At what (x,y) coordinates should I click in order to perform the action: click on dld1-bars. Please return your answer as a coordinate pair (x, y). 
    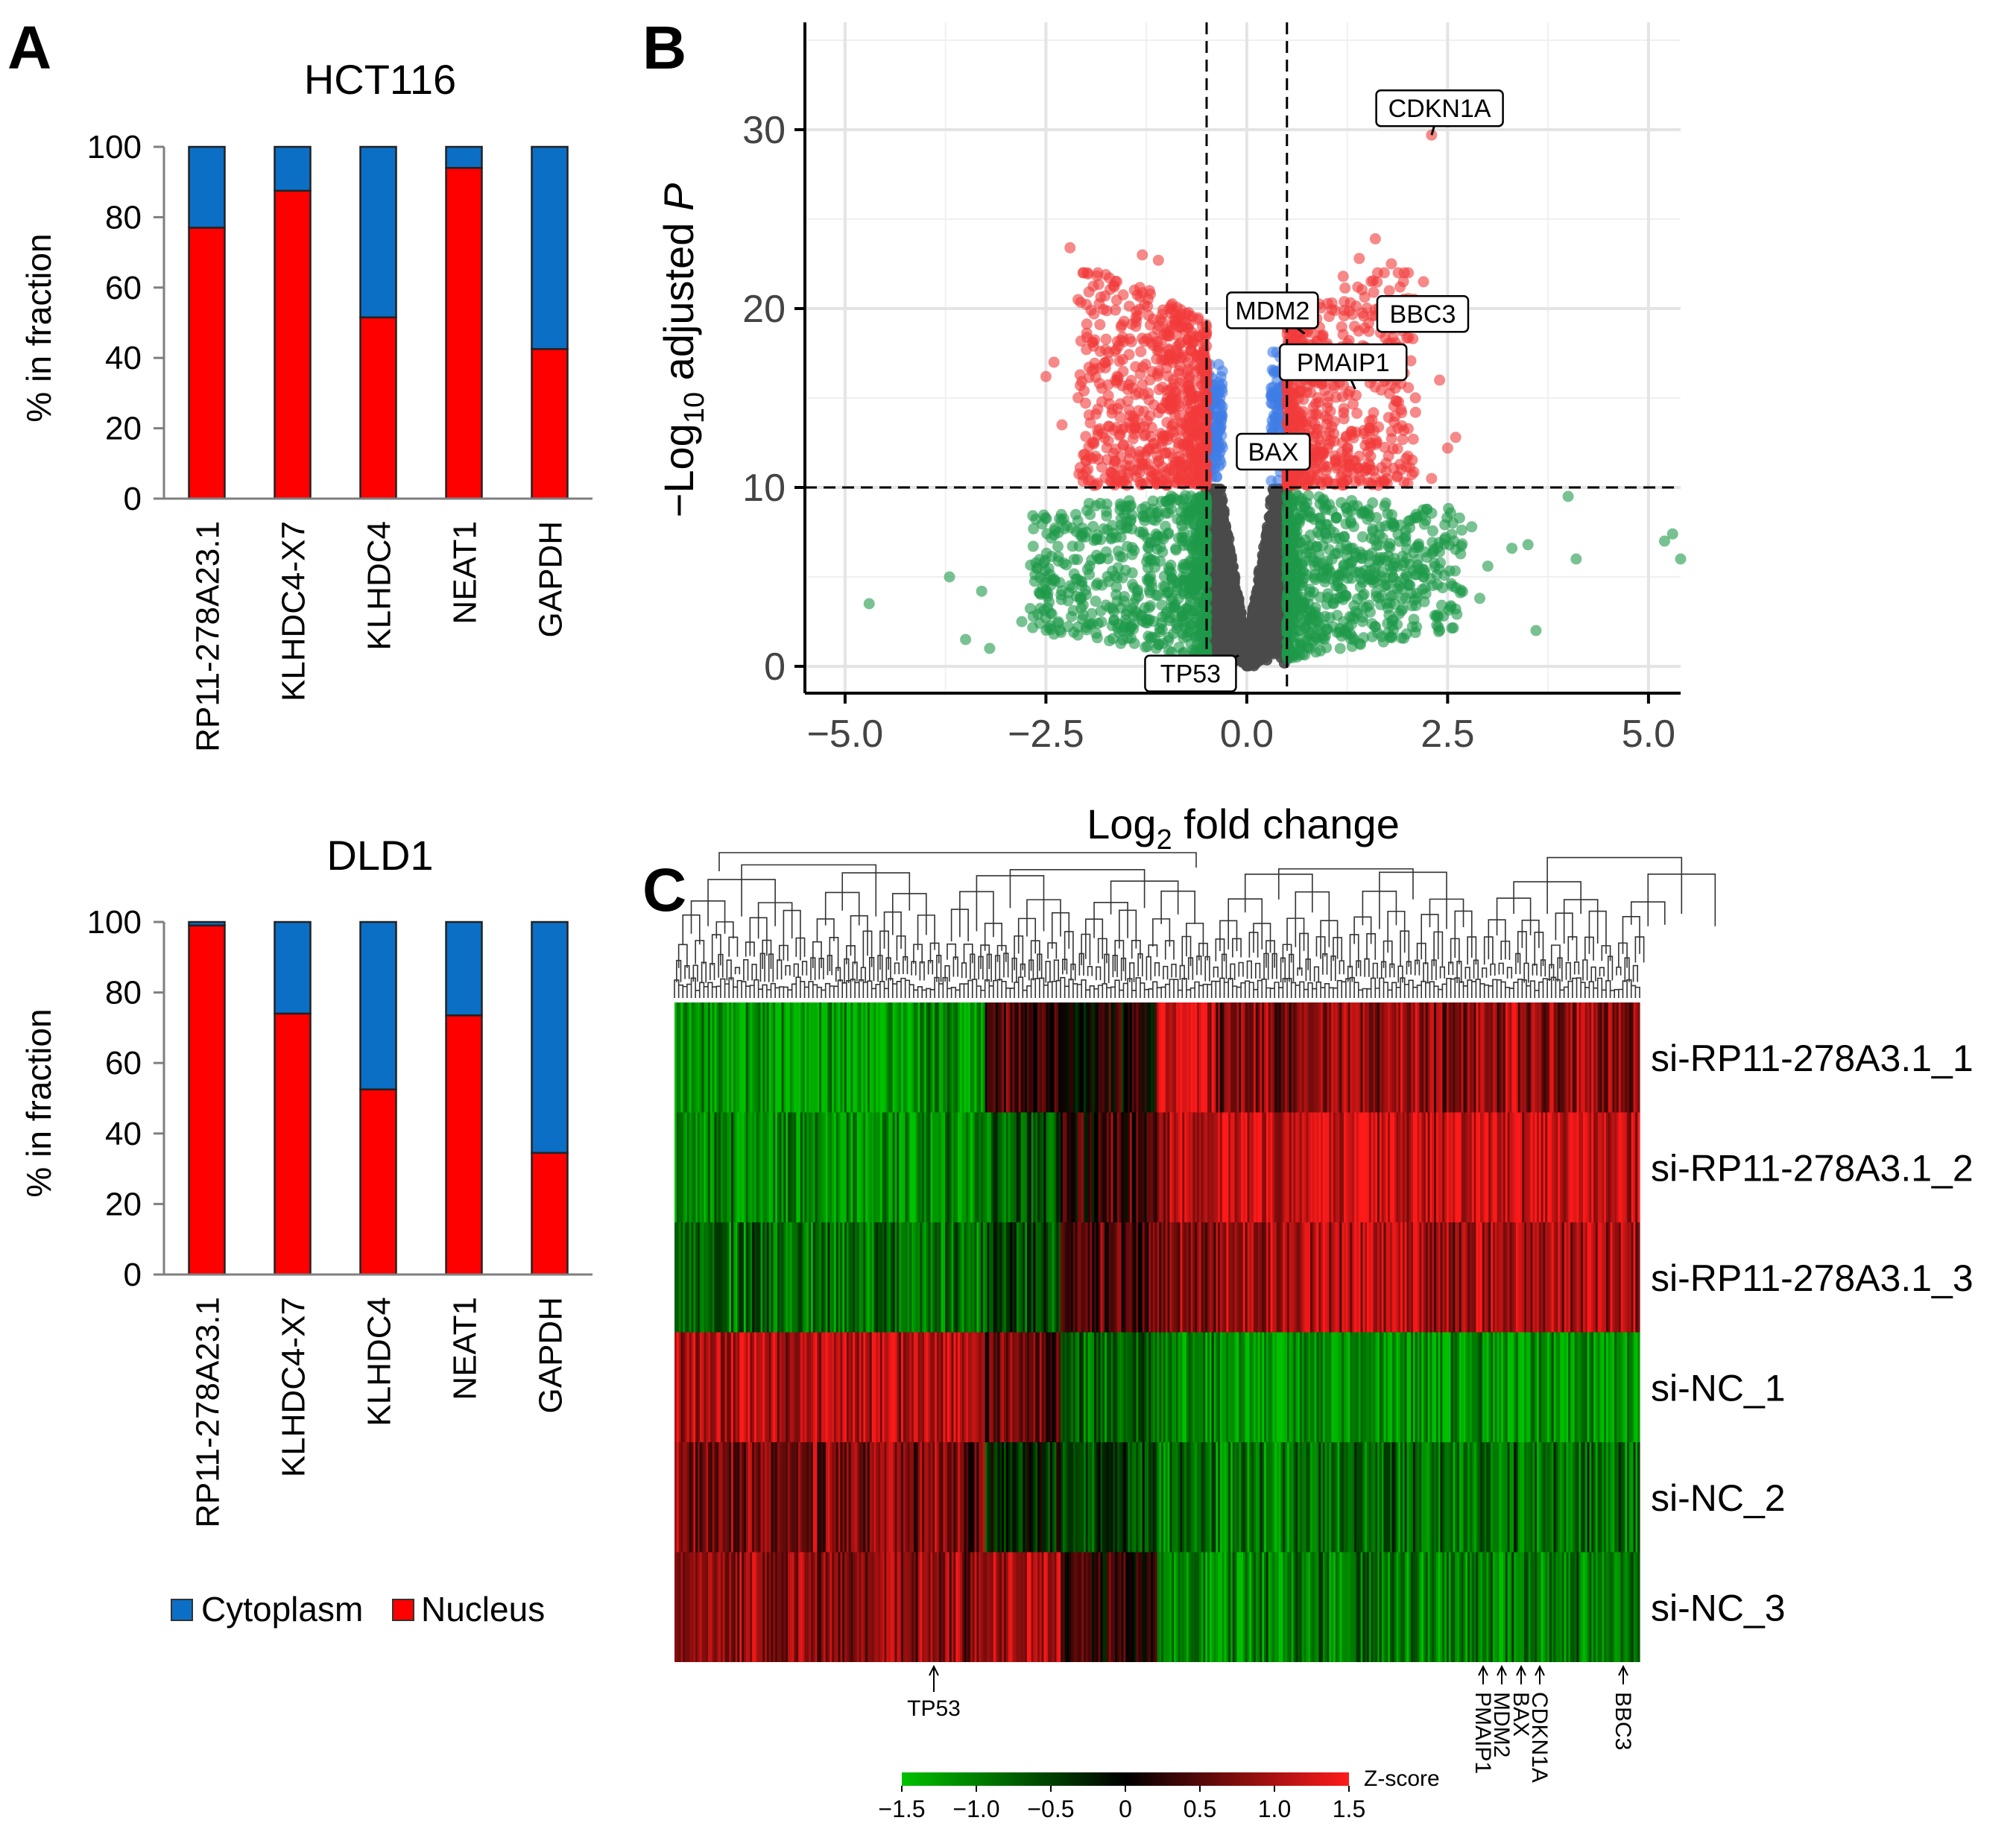
    Looking at the image, I should click on (378, 1098).